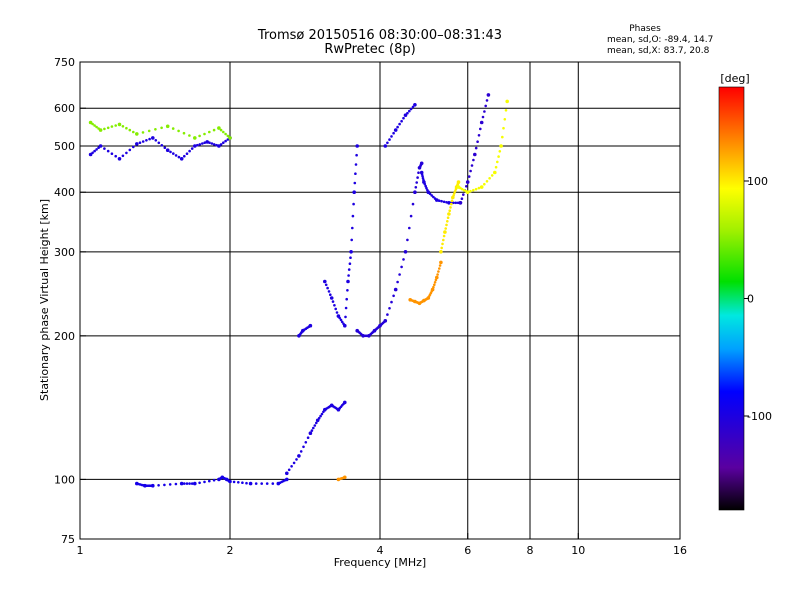  Describe the element at coordinates (64, 192) in the screenshot. I see `y-tick-label: 400` at that location.